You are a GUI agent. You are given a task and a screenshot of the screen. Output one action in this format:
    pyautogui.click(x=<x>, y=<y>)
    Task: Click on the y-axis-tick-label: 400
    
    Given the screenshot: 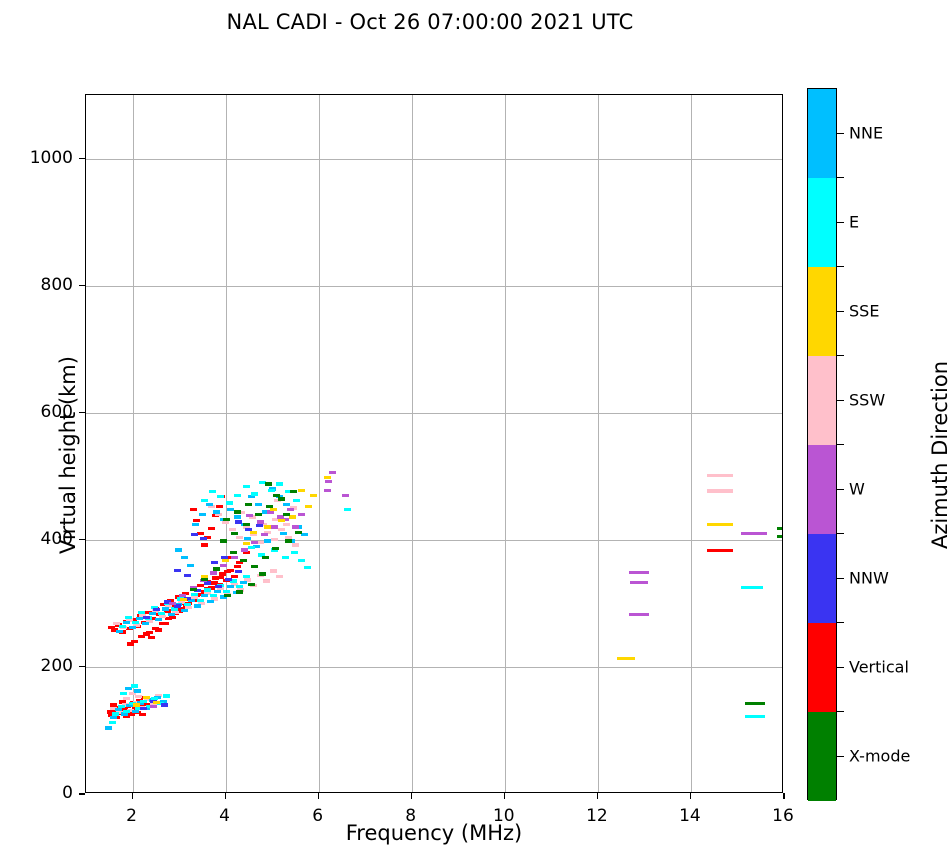 What is the action you would take?
    pyautogui.click(x=56, y=538)
    